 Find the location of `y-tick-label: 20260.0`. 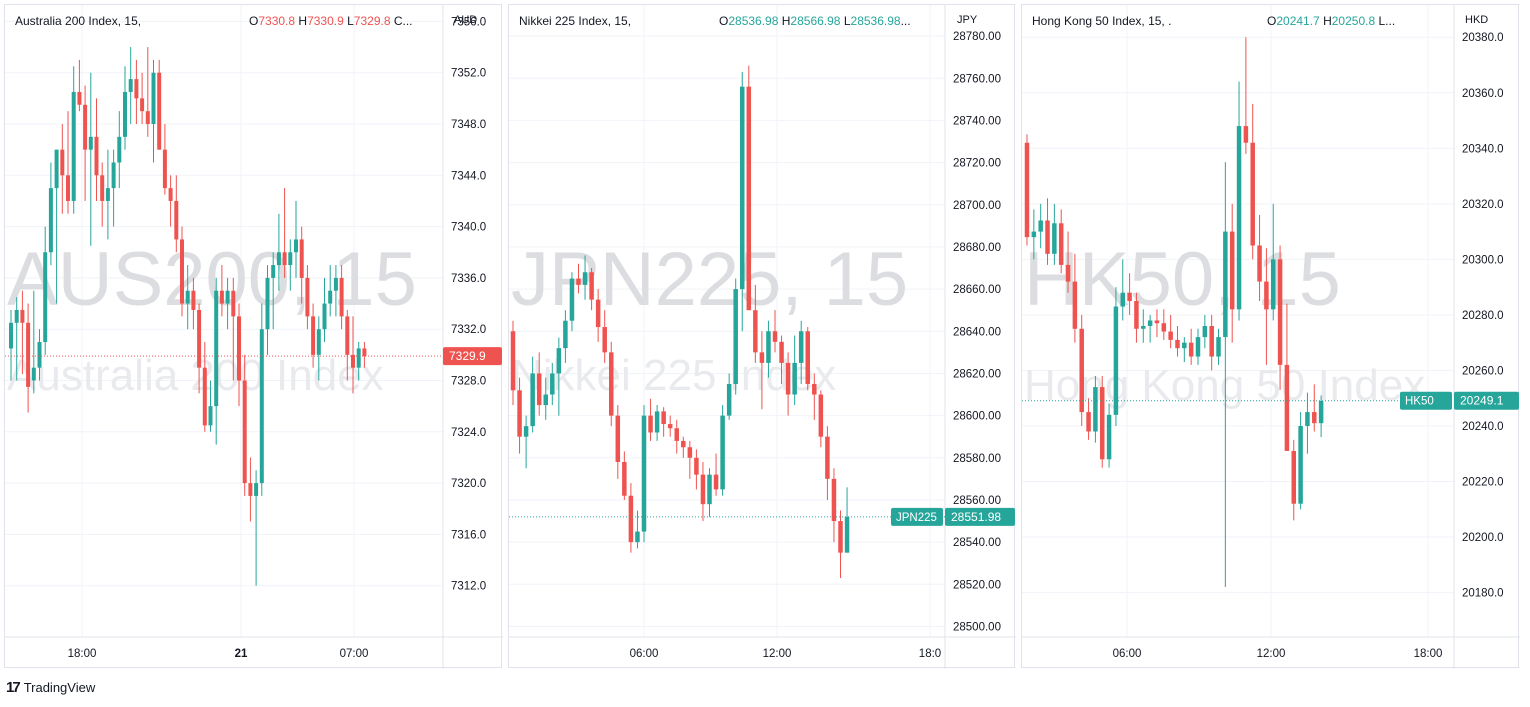

y-tick-label: 20260.0 is located at coordinates (1483, 371).